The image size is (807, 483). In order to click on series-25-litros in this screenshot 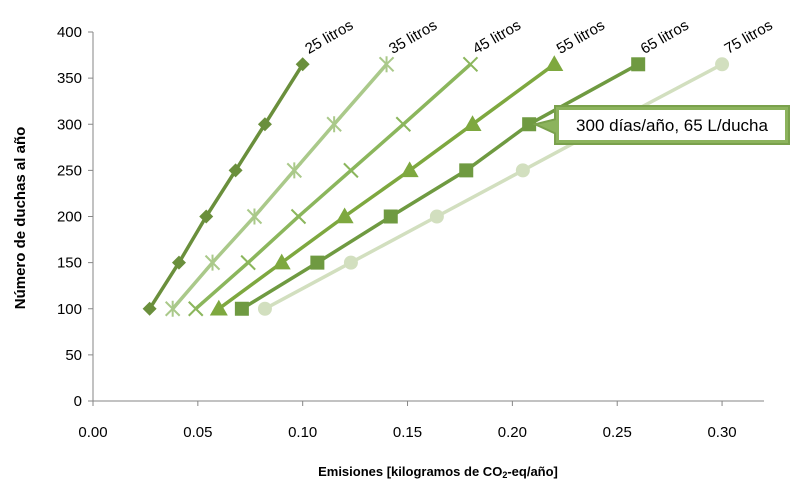, I will do `click(226, 186)`.